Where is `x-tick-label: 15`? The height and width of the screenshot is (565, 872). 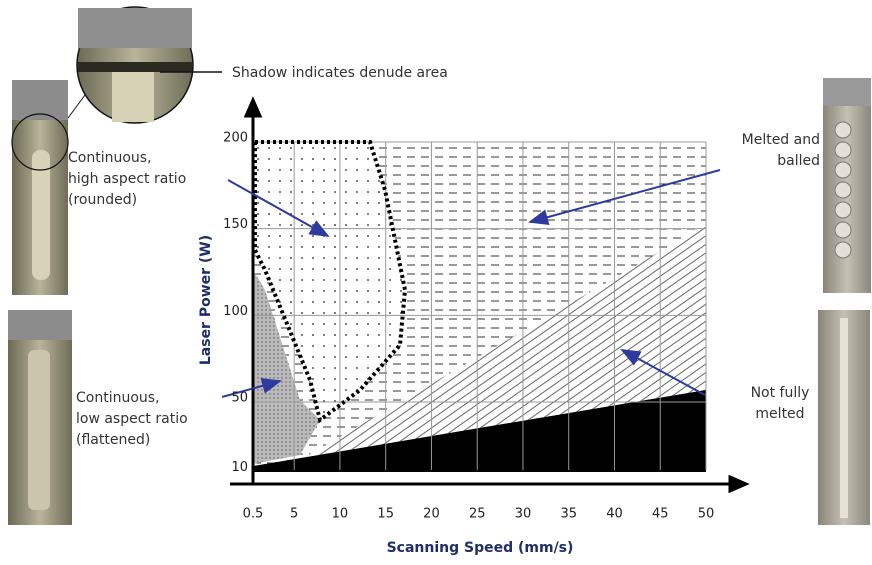
x-tick-label: 15 is located at coordinates (385, 514).